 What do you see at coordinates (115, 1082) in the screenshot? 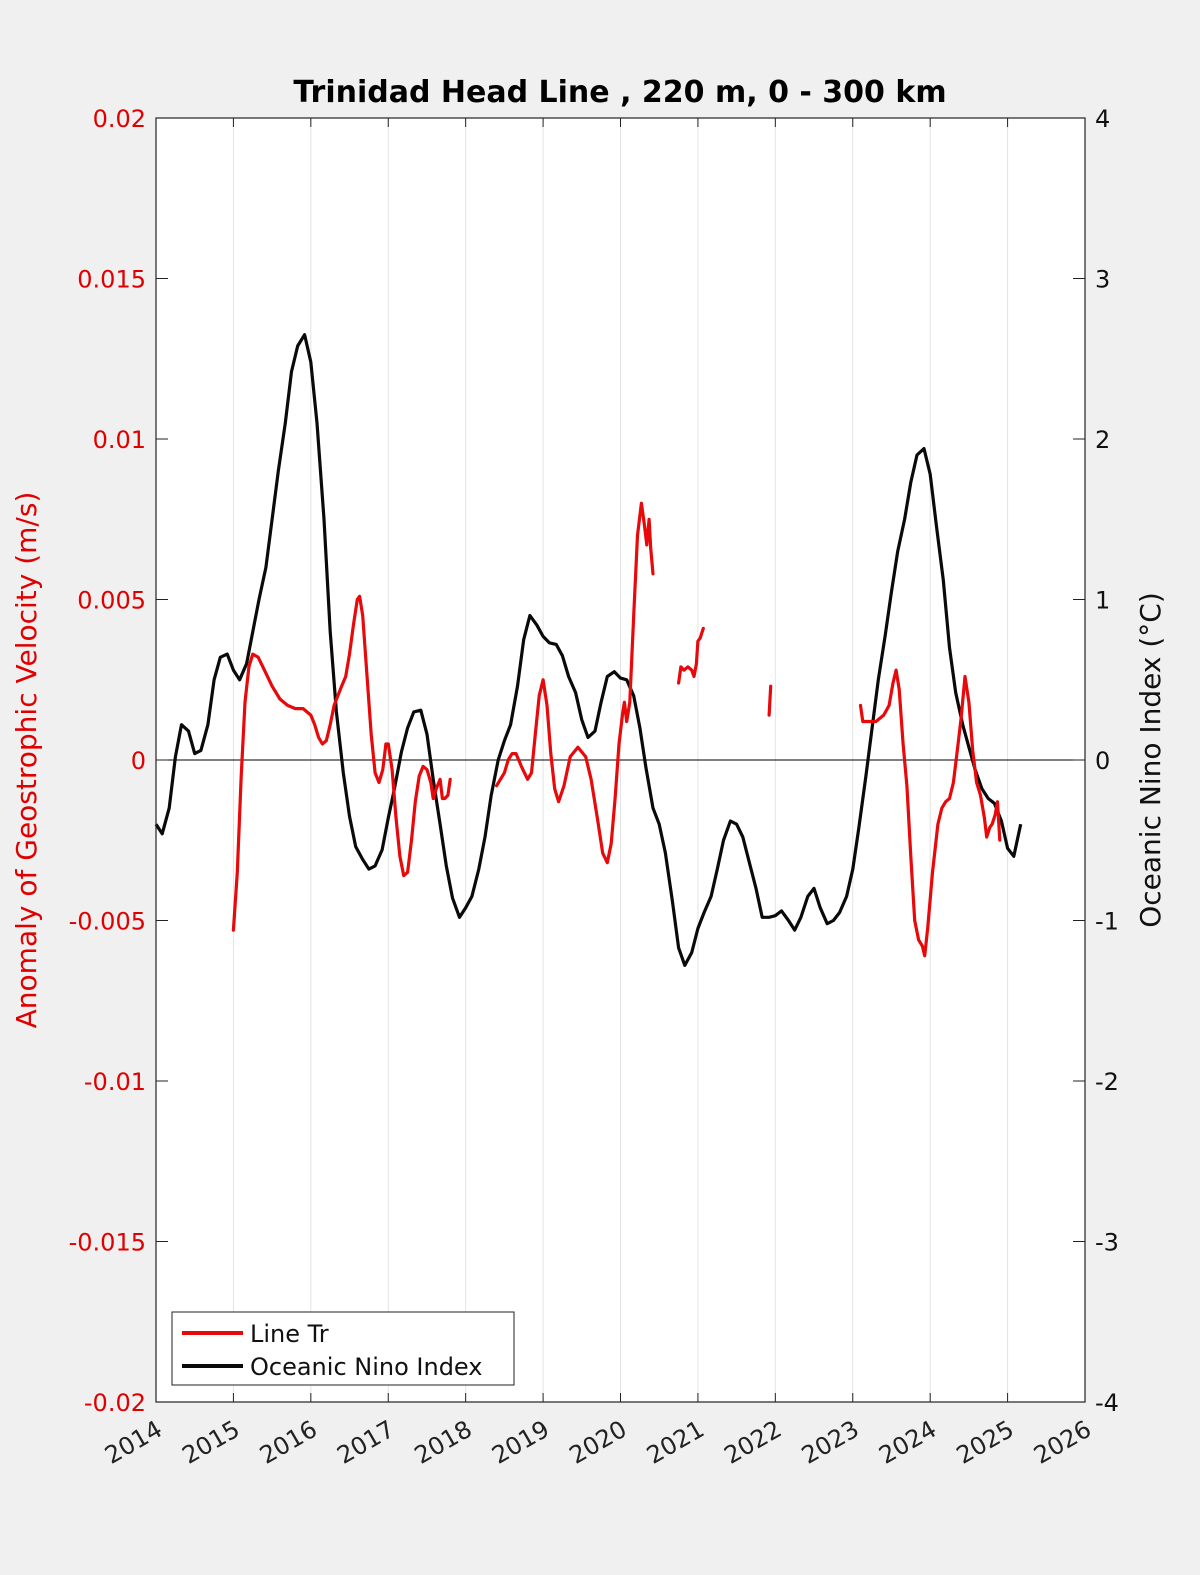
I see `y-tick-label-left: -0.01` at bounding box center [115, 1082].